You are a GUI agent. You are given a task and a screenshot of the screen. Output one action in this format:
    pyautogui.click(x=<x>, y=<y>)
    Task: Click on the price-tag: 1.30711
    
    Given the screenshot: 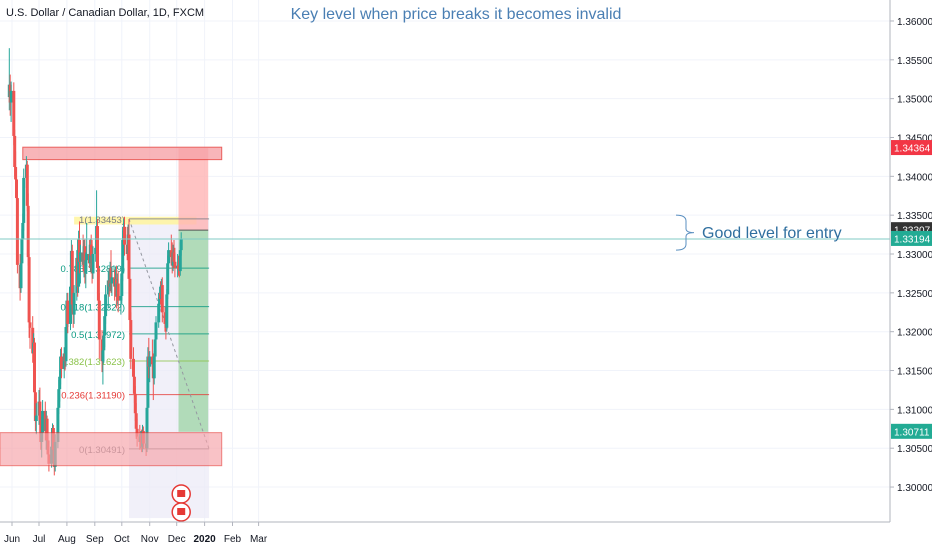 What is the action you would take?
    pyautogui.click(x=911, y=431)
    